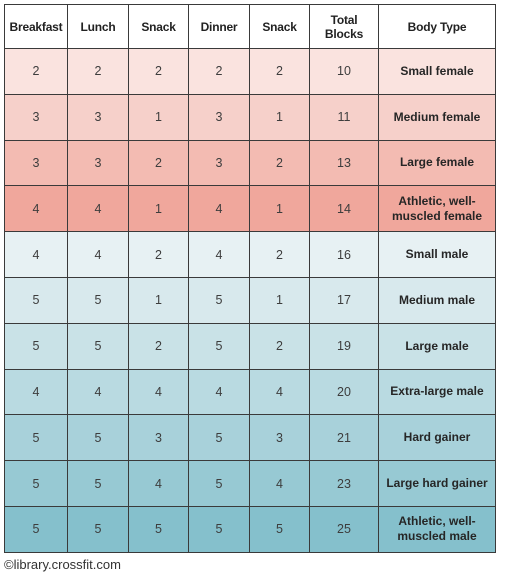 The height and width of the screenshot is (577, 507). What do you see at coordinates (437, 438) in the screenshot?
I see `body-type-cell: Hard gainer` at bounding box center [437, 438].